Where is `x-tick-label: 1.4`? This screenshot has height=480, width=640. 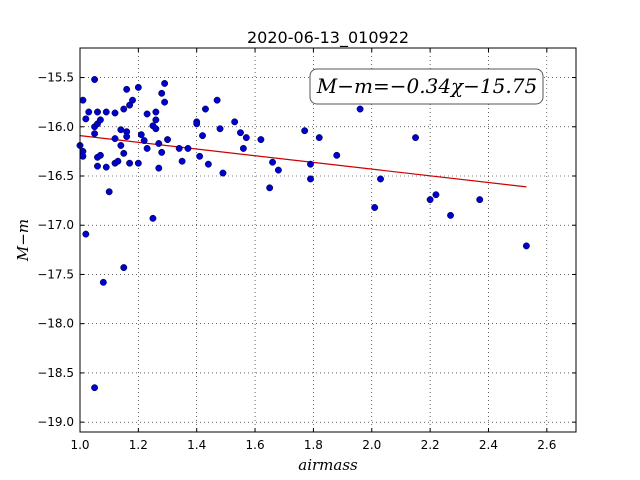 x-tick-label: 1.4 is located at coordinates (196, 445).